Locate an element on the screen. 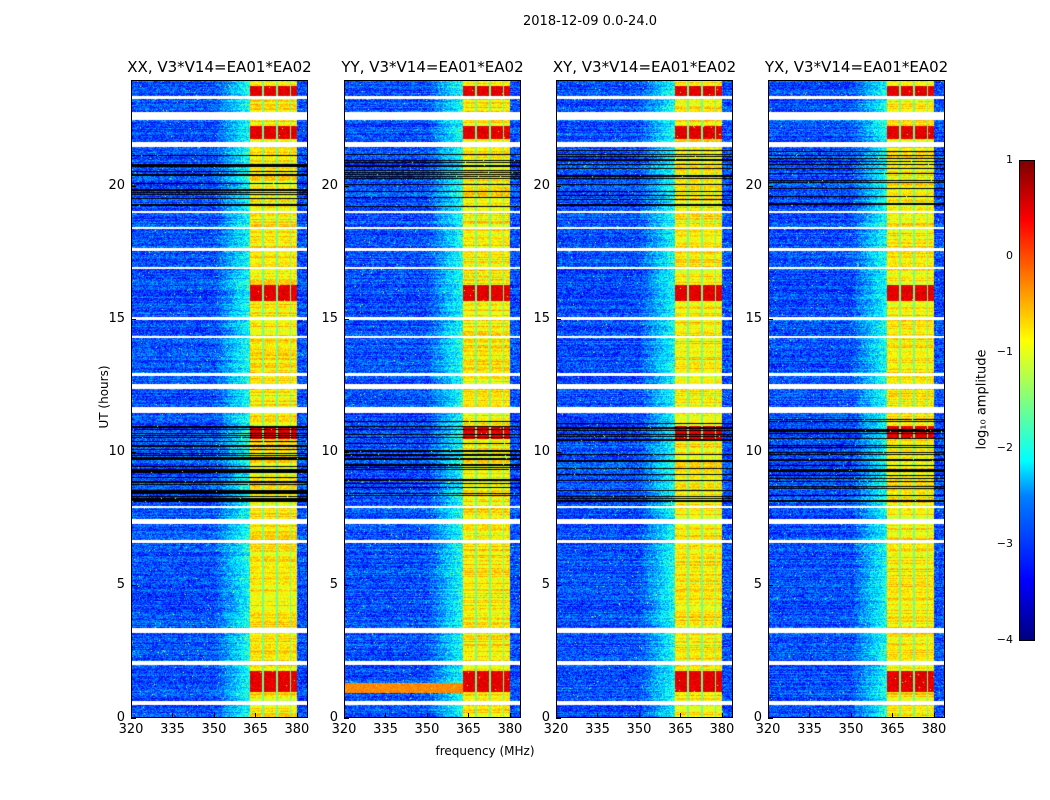  colorbar-label: log₁₀ amplitude is located at coordinates (982, 399).